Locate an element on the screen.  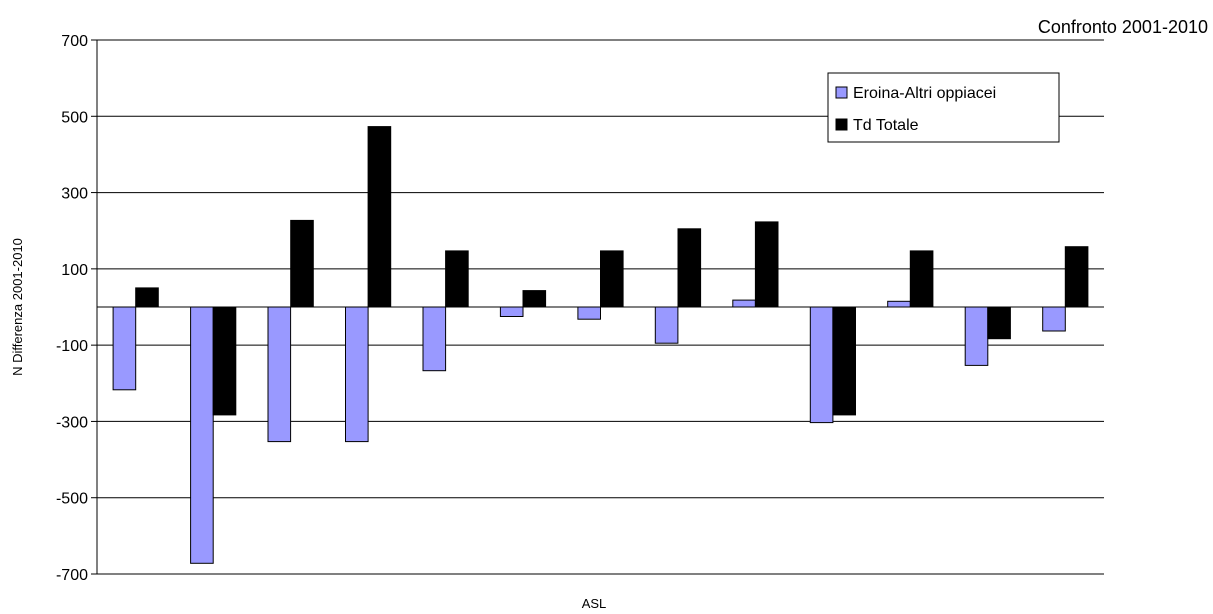
y-tick-label: 100 is located at coordinates (74, 270).